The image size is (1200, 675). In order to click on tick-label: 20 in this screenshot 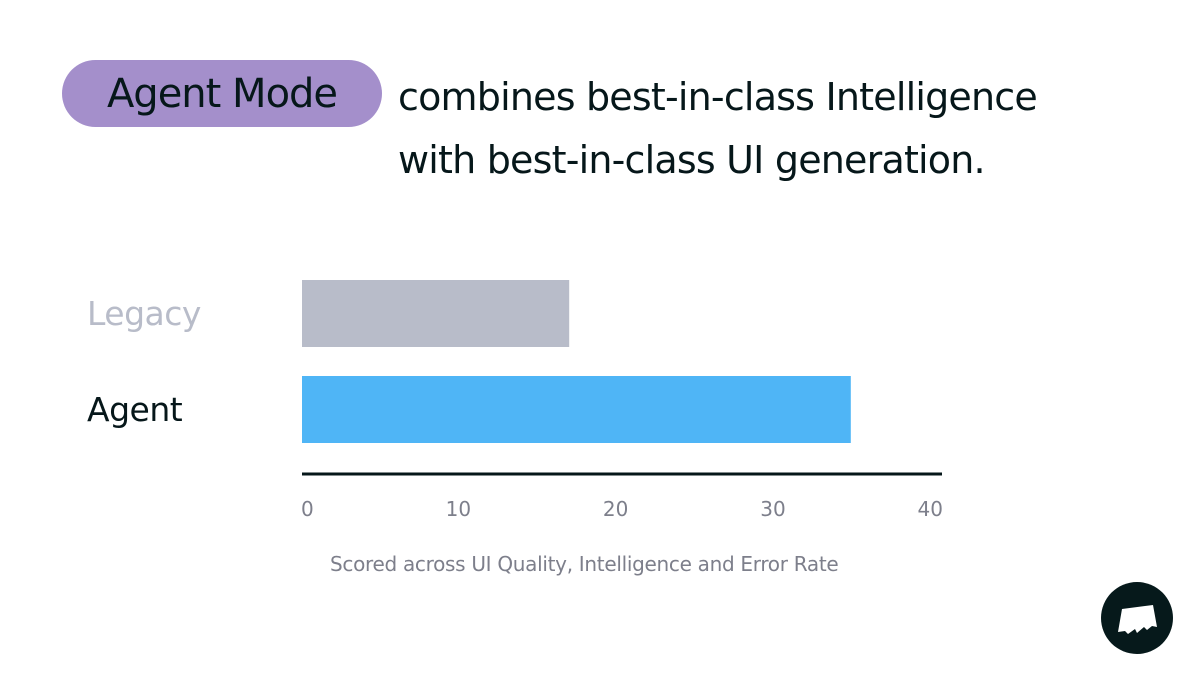, I will do `click(615, 509)`.